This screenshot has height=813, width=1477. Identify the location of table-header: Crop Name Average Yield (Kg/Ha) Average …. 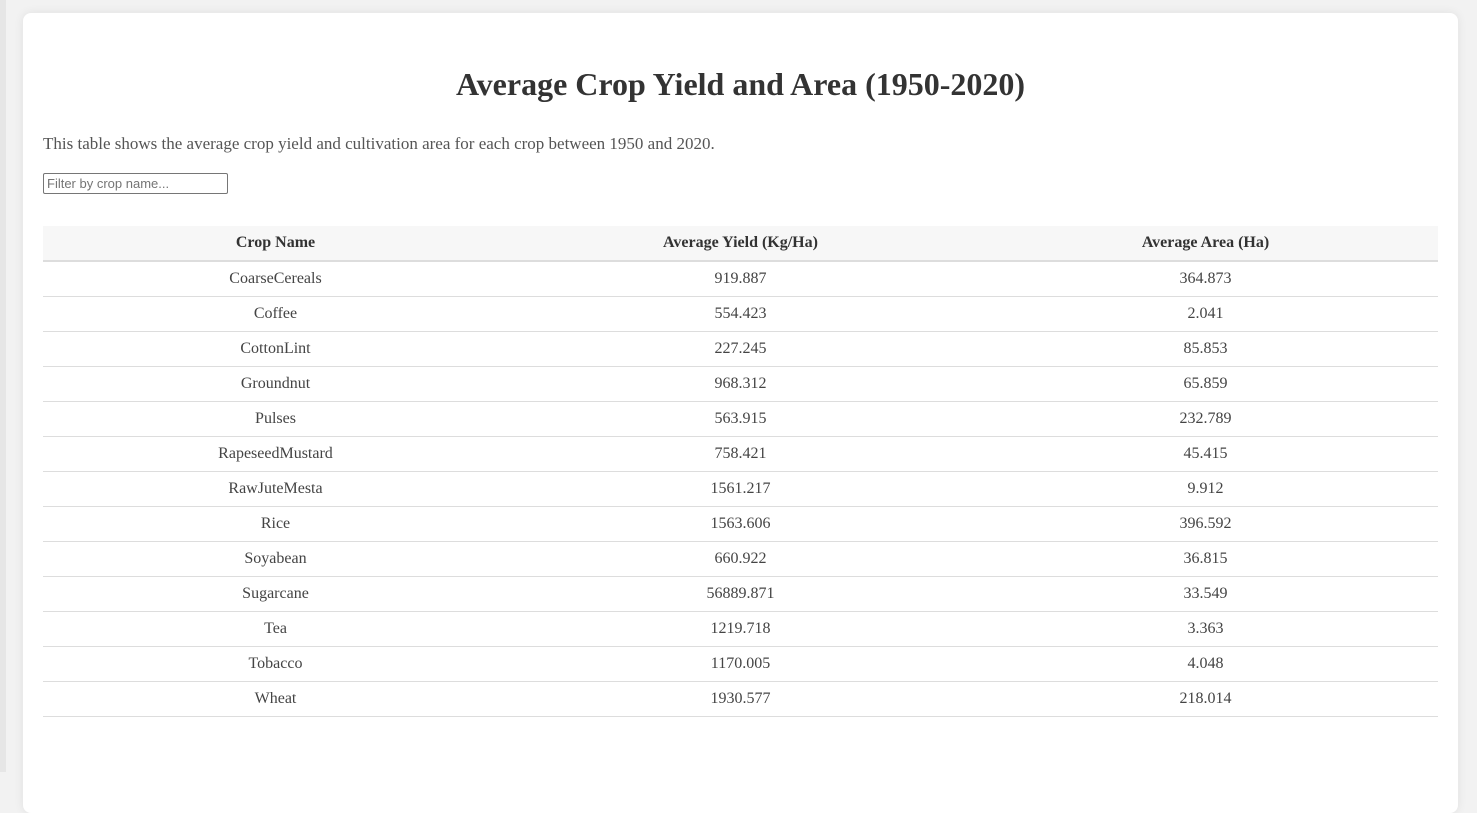
(740, 244).